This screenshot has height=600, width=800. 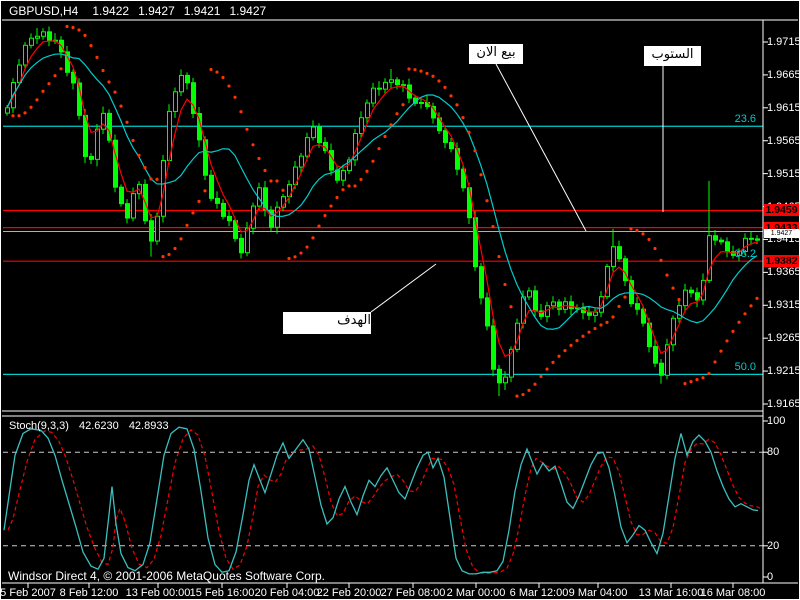 I want to click on current-price-box: 1.9427, so click(x=781, y=233).